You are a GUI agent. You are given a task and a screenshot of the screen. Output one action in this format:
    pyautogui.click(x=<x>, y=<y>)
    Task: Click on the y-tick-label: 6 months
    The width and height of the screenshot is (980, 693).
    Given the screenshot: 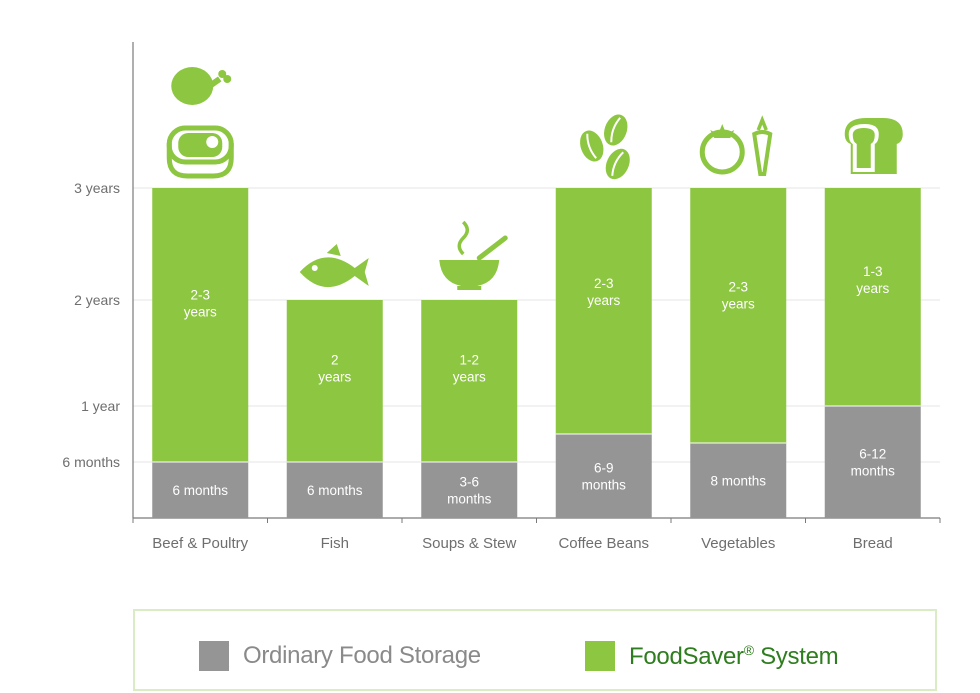 What is the action you would take?
    pyautogui.click(x=91, y=462)
    